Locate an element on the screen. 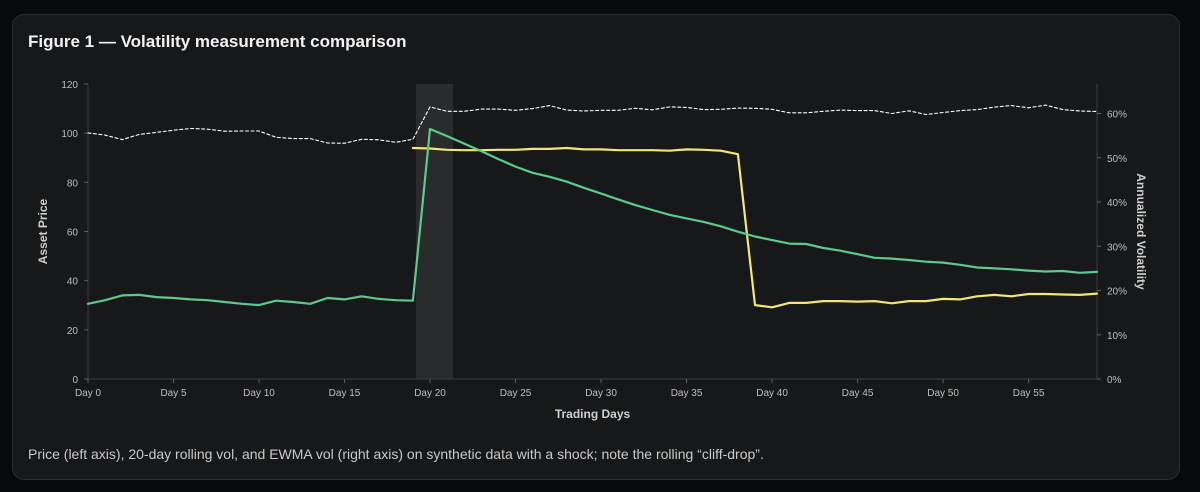  y-left-tick-label: 120 is located at coordinates (69, 85).